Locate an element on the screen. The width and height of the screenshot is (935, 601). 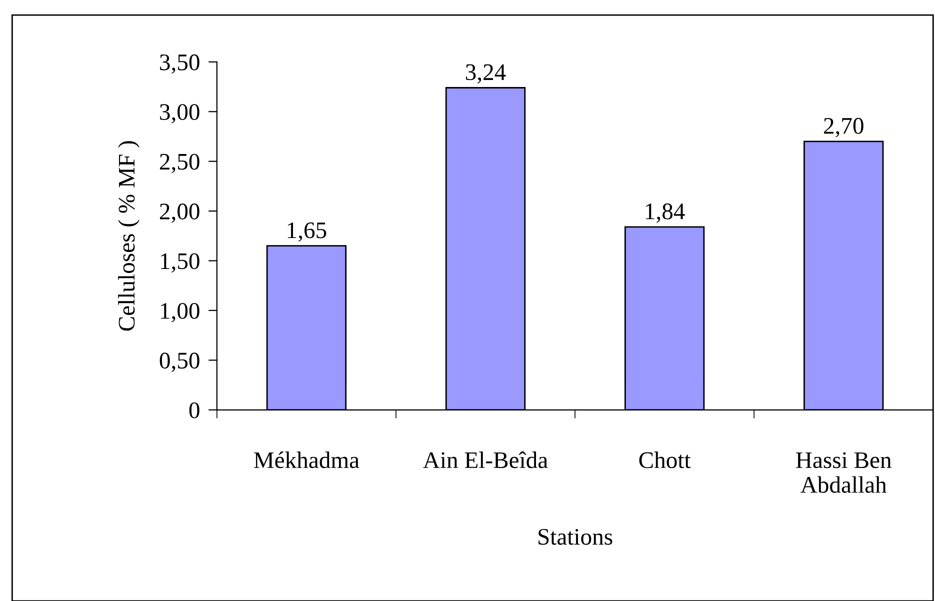
x-tick-label: Ain El-Beîda is located at coordinates (485, 460).